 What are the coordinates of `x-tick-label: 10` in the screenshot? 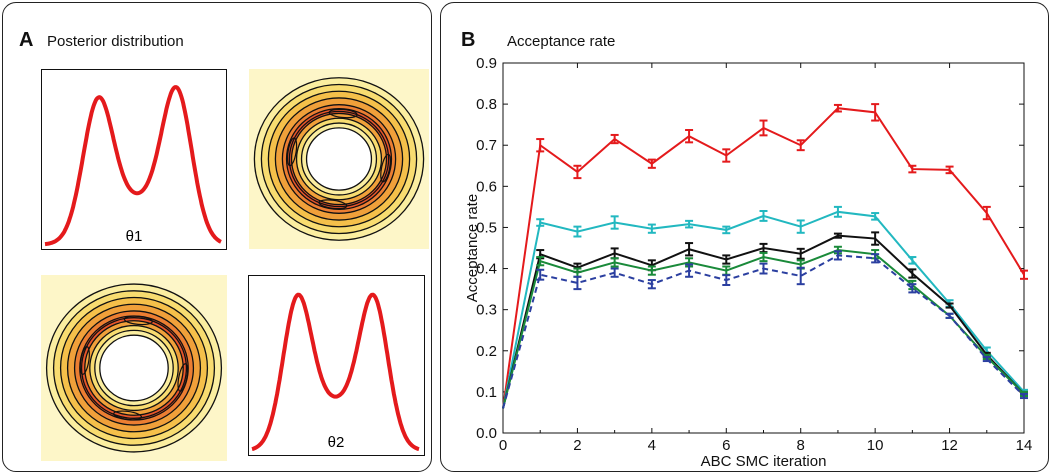 It's located at (875, 445).